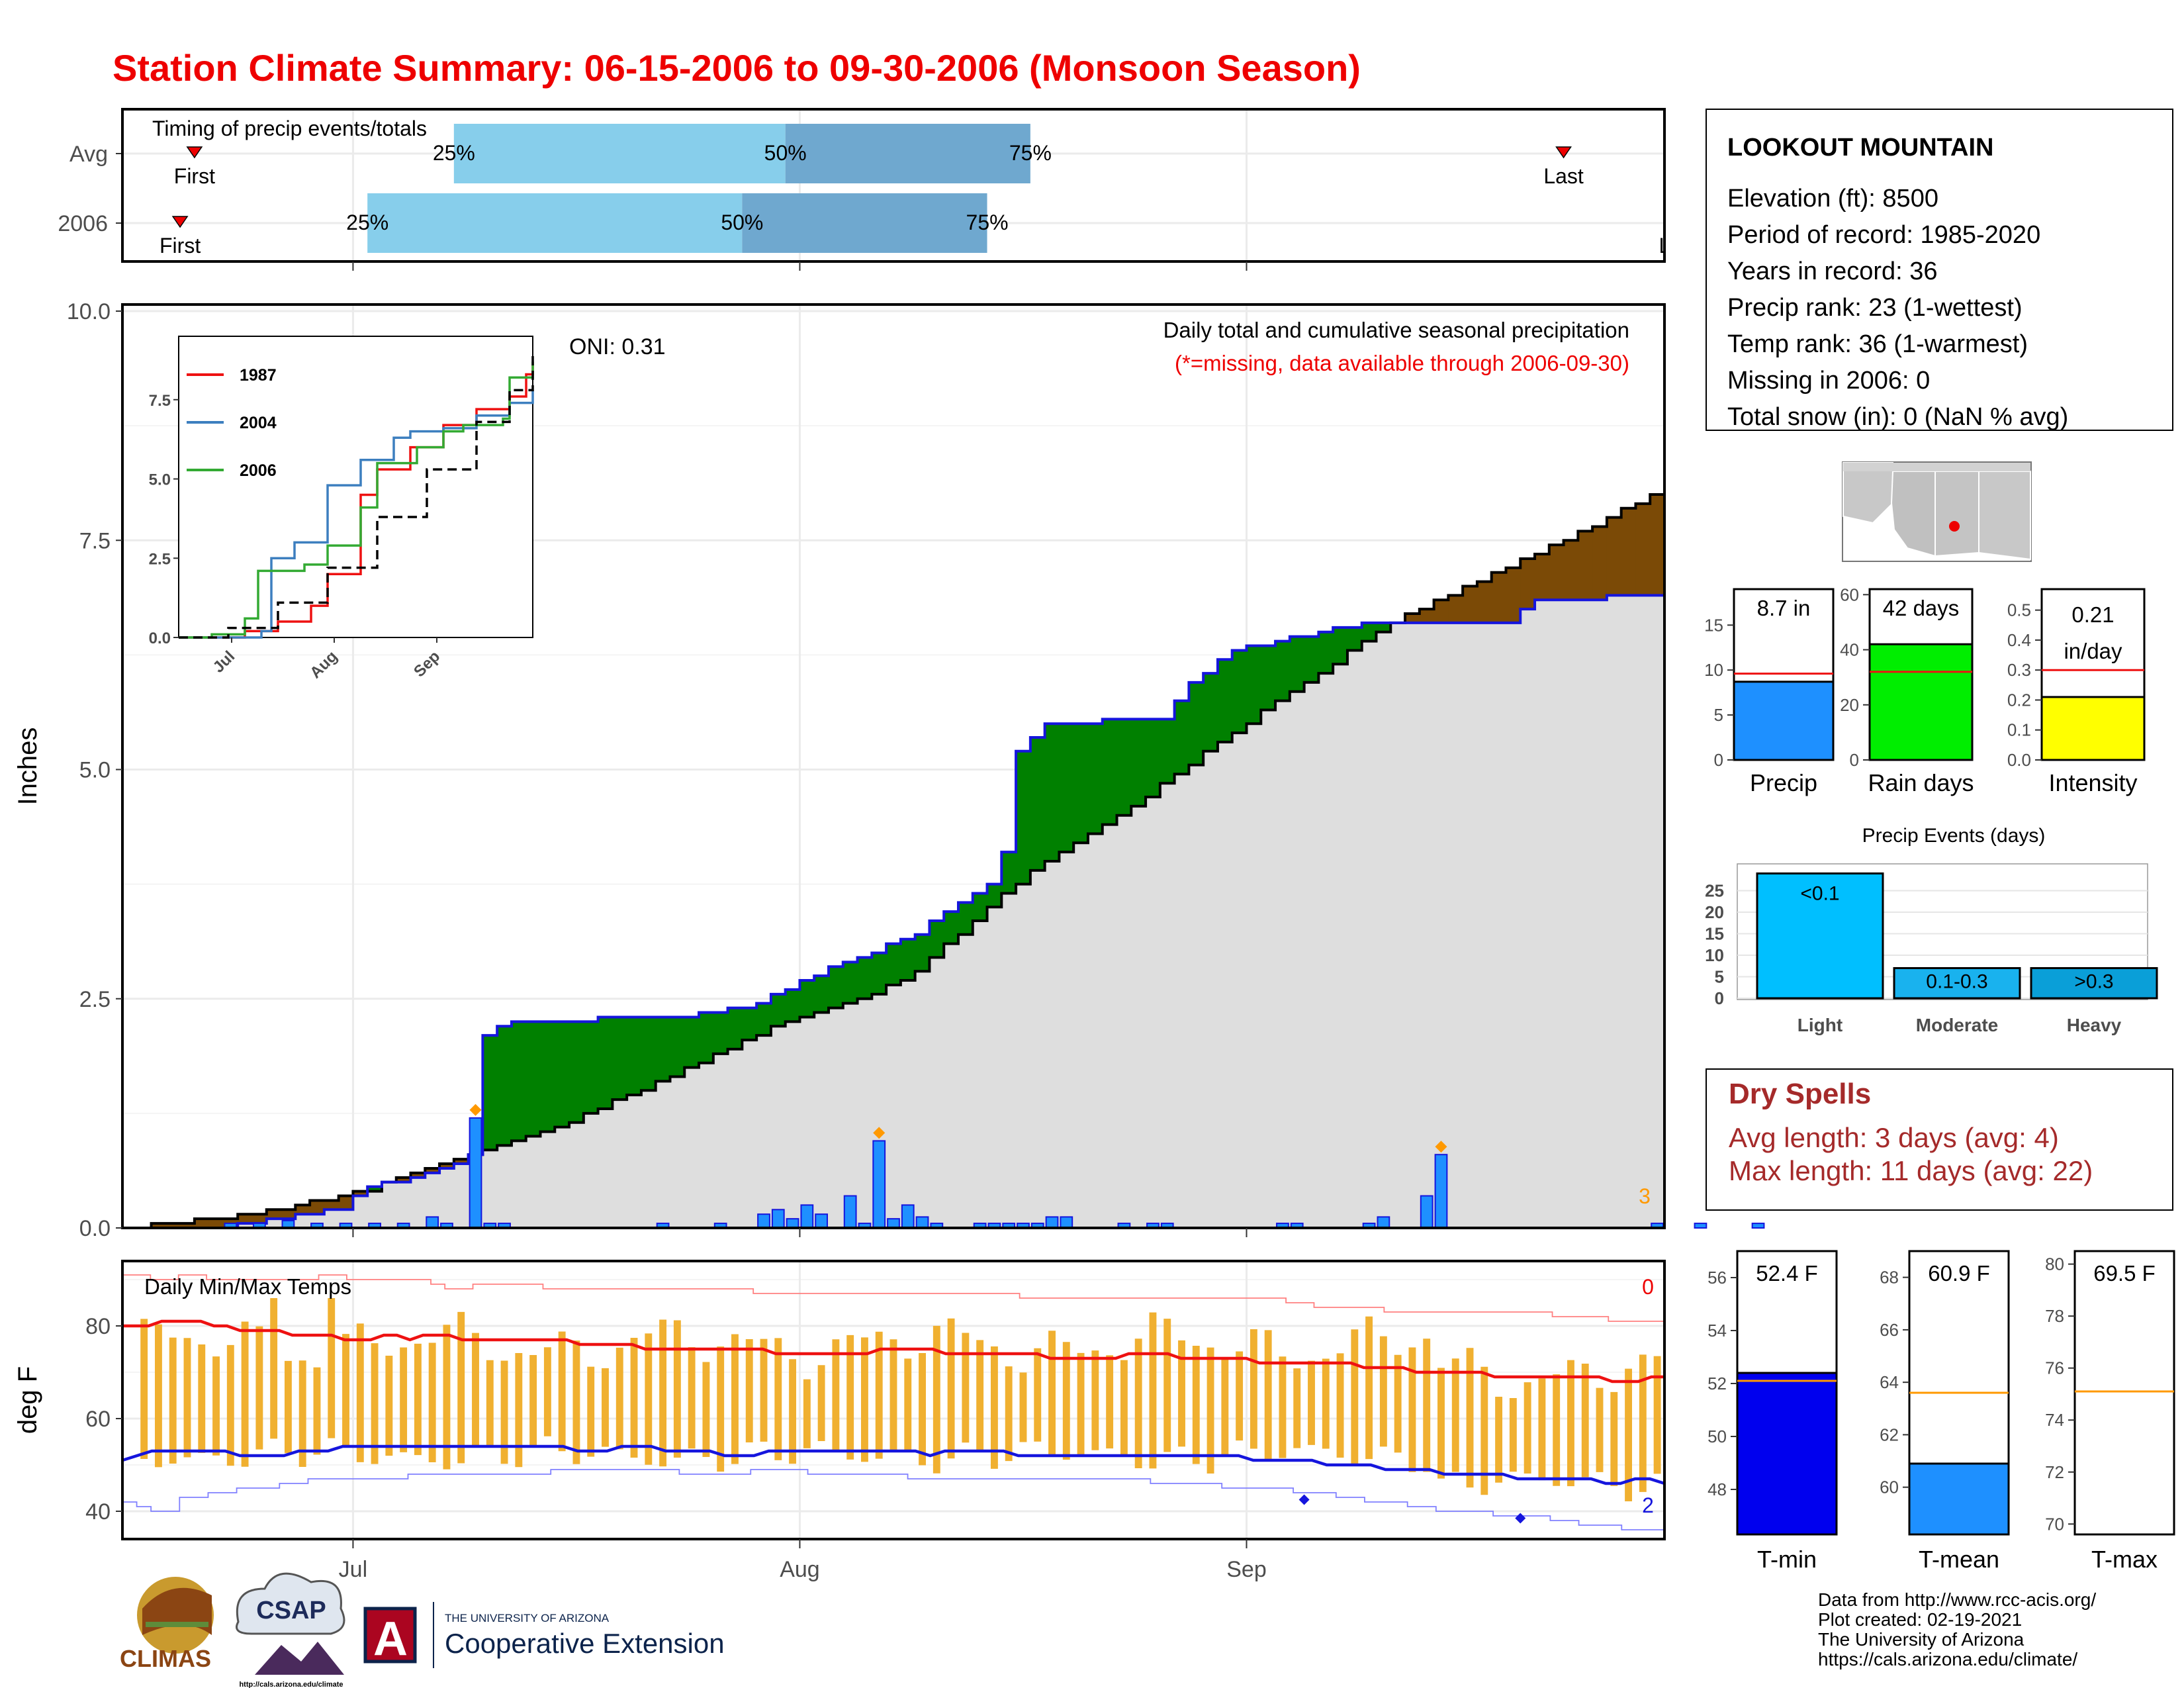  What do you see at coordinates (1648, 1505) in the screenshot?
I see `record-min-count: 2` at bounding box center [1648, 1505].